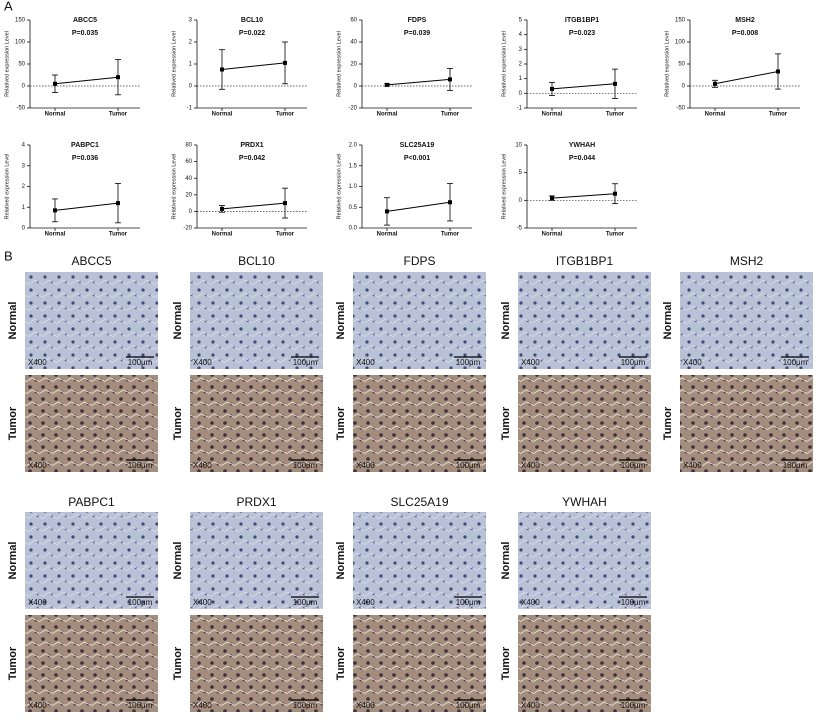 The image size is (819, 723). What do you see at coordinates (256, 261) in the screenshot?
I see `gene-title: BCL10` at bounding box center [256, 261].